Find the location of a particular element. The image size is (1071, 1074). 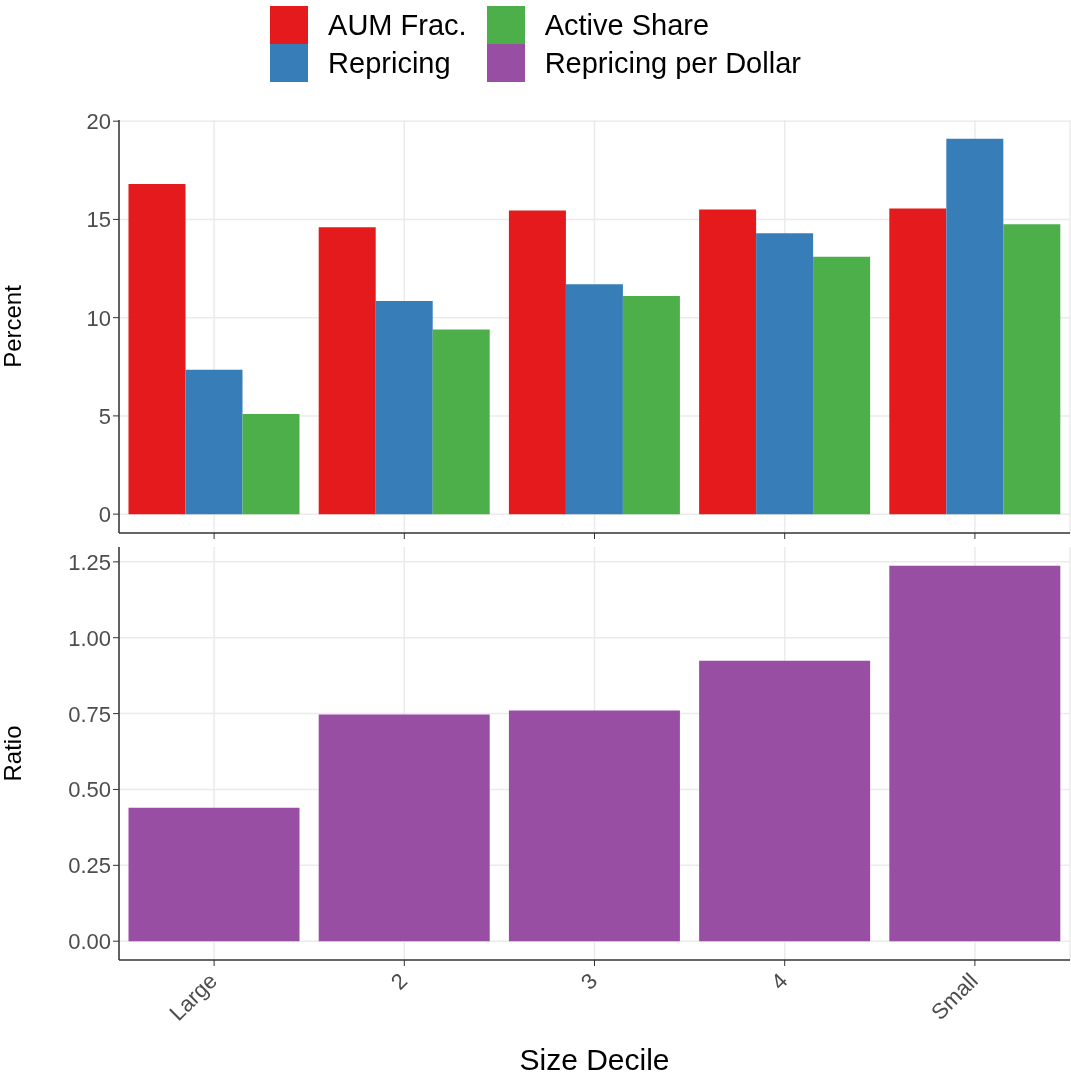

y-axis-title: Ratio is located at coordinates (13, 753).